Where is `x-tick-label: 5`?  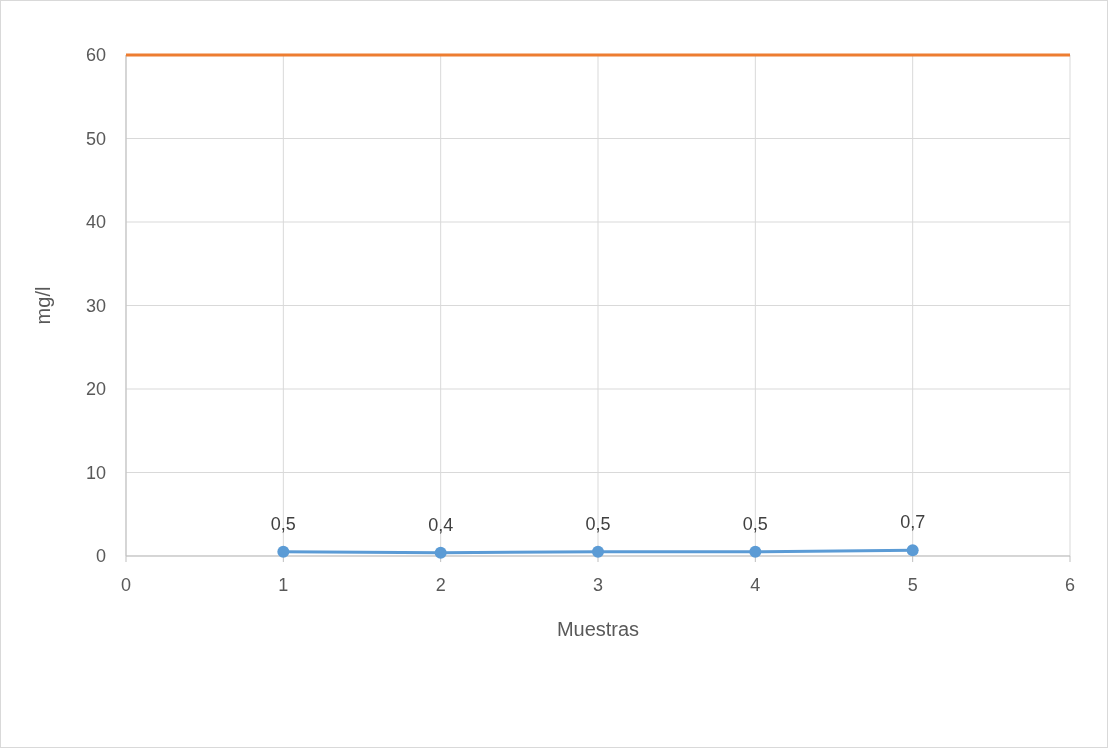
x-tick-label: 5 is located at coordinates (912, 585).